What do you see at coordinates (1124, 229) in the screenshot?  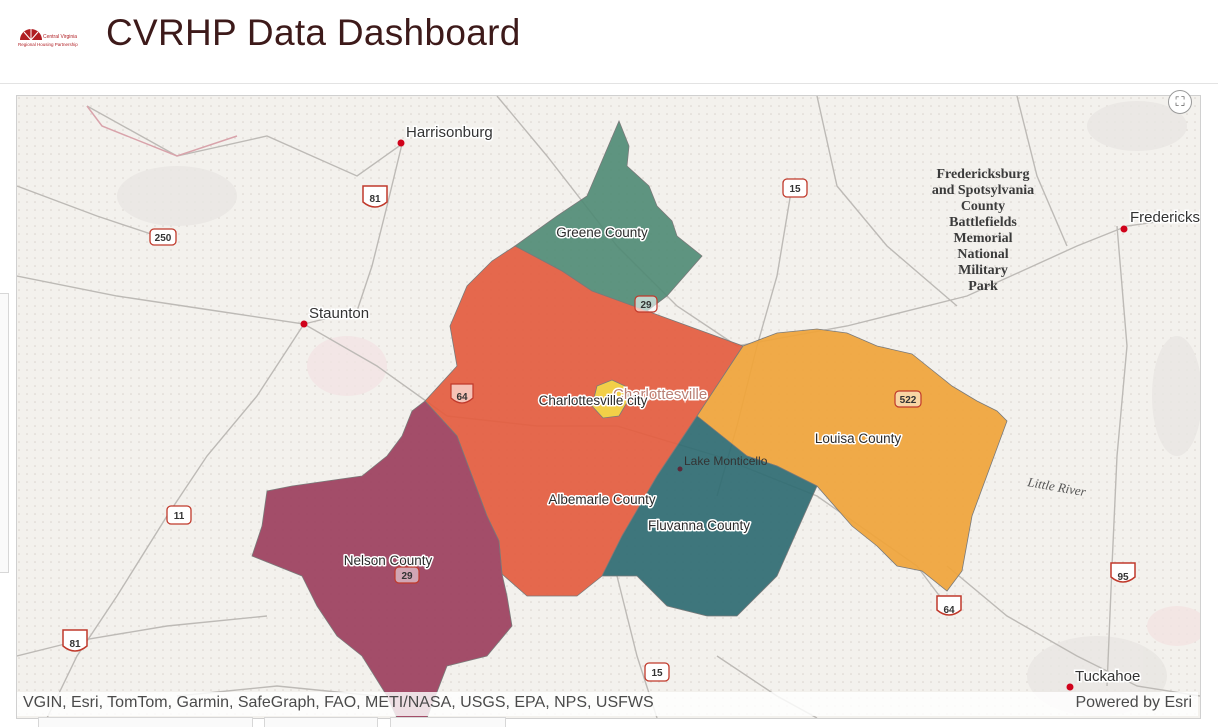 I see `fredericksburg-marker` at bounding box center [1124, 229].